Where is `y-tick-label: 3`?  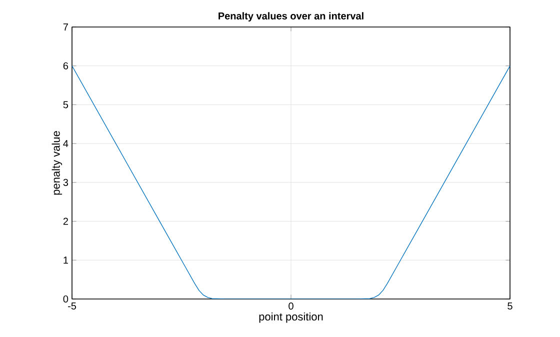
y-tick-label: 3 is located at coordinates (65, 182).